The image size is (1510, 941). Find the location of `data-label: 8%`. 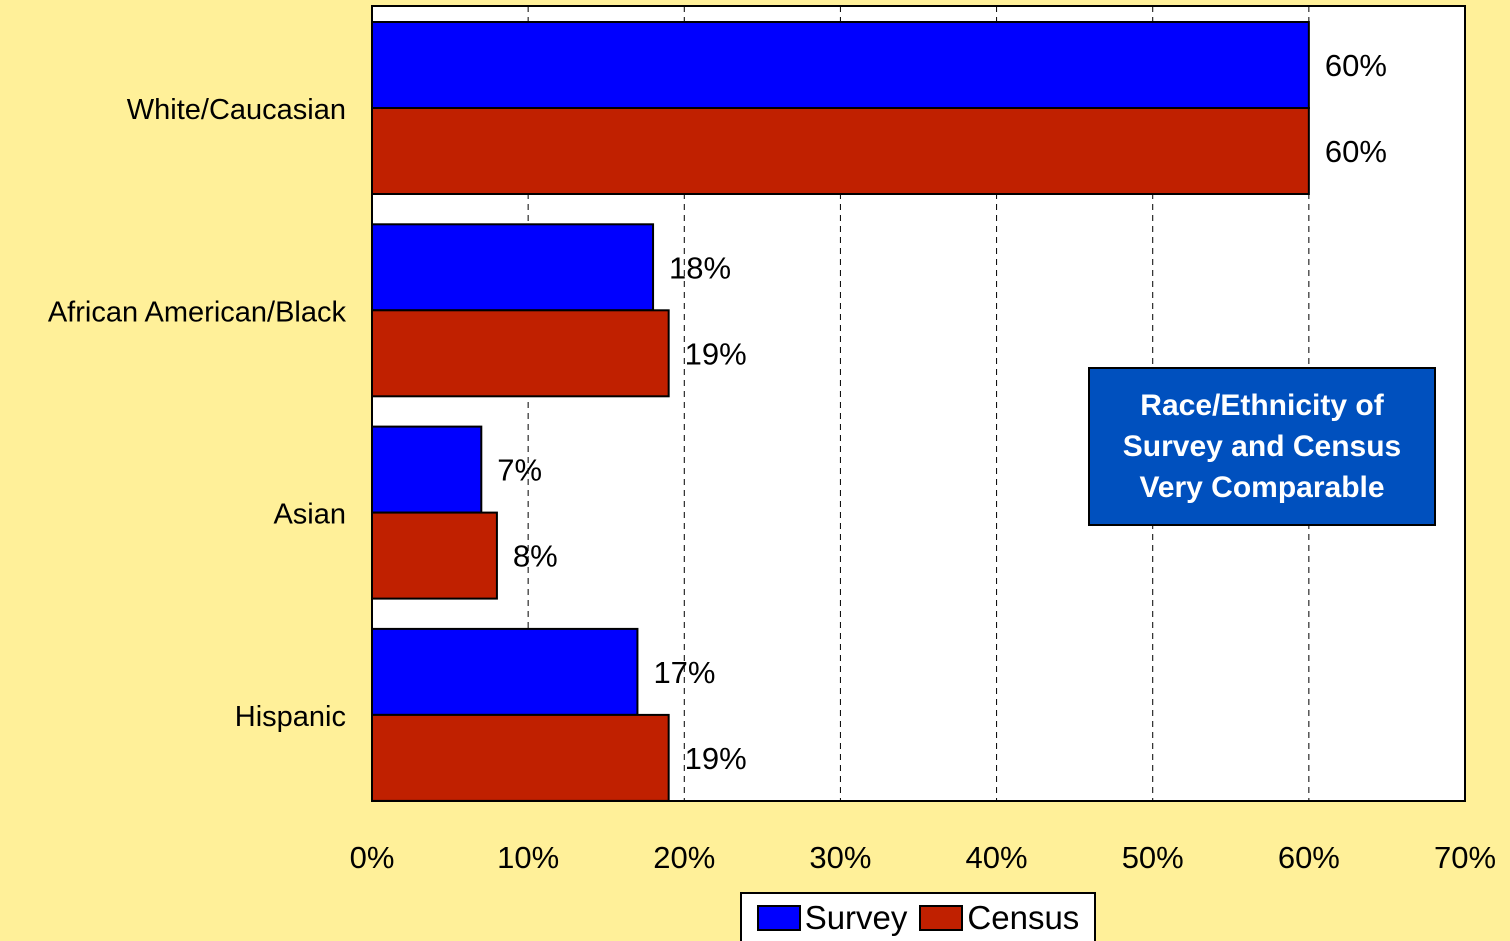

data-label: 8% is located at coordinates (535, 556).